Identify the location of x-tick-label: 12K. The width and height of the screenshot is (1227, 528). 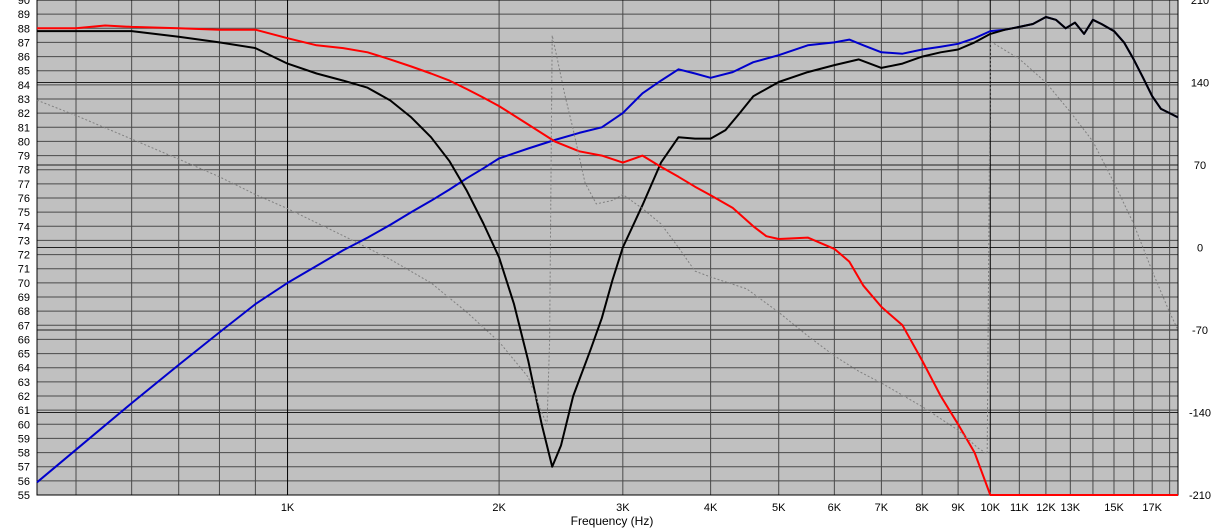
(1046, 508).